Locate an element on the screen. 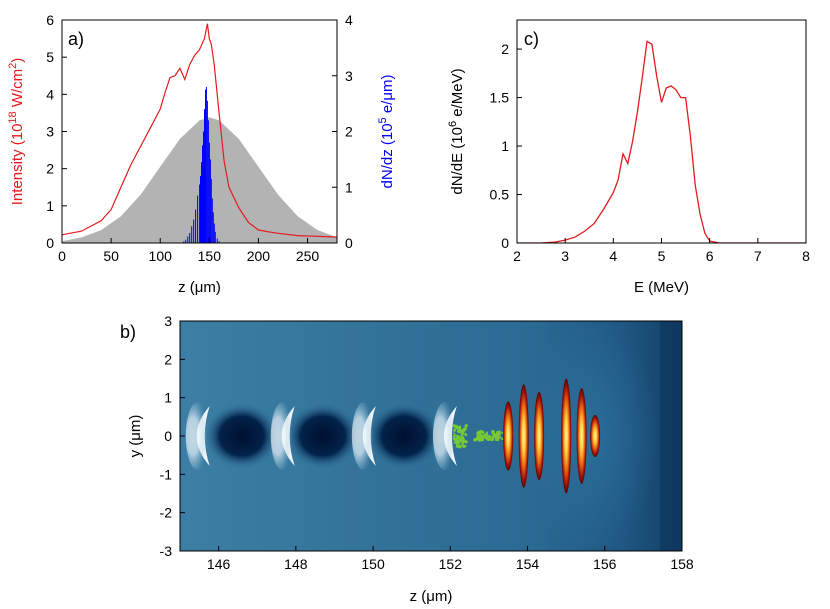 The image size is (830, 609). y-axis-label-c: dN/dE (106 e/MeV) is located at coordinates (456, 131).